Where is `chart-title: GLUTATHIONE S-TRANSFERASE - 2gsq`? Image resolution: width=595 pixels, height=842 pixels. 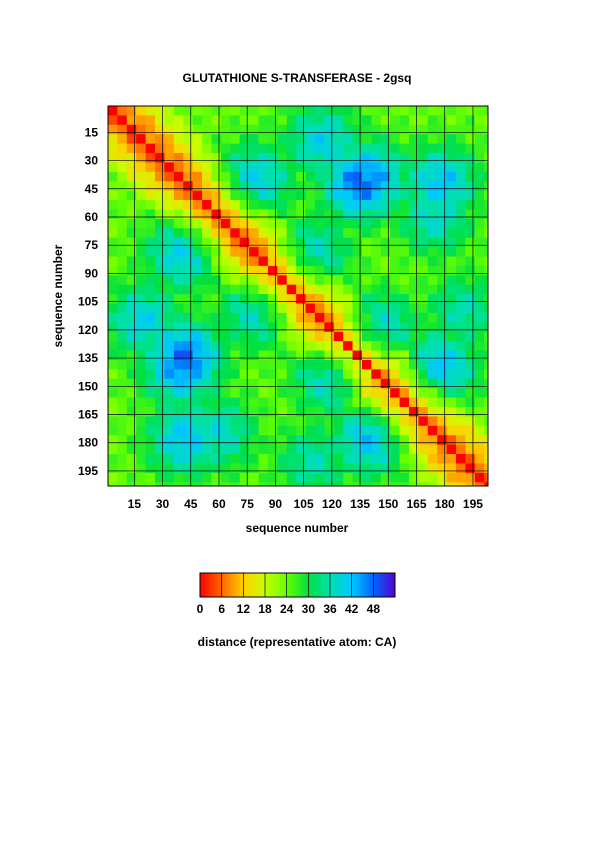 chart-title: GLUTATHIONE S-TRANSFERASE - 2gsq is located at coordinates (297, 78).